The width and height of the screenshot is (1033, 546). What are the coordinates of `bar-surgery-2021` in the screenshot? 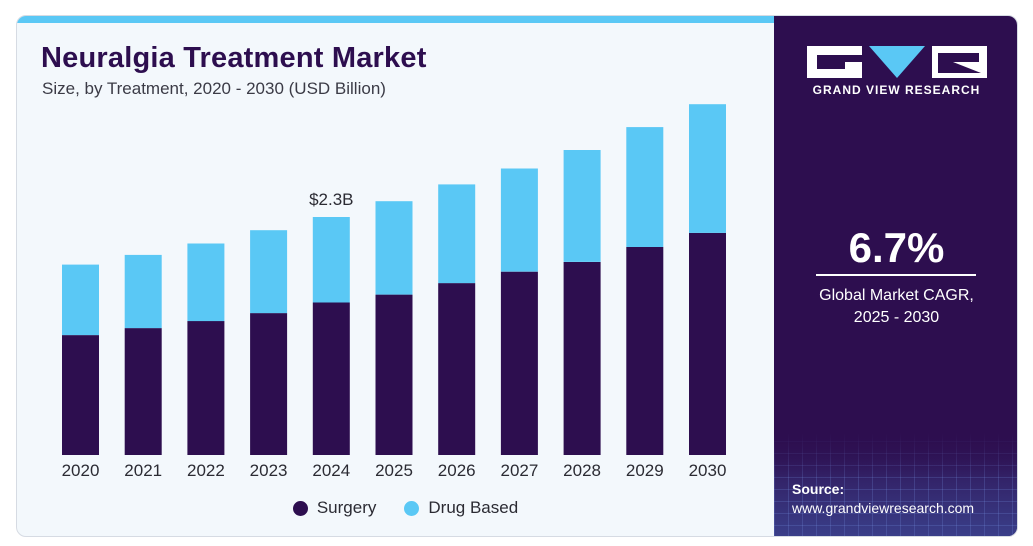 It's located at (143, 391).